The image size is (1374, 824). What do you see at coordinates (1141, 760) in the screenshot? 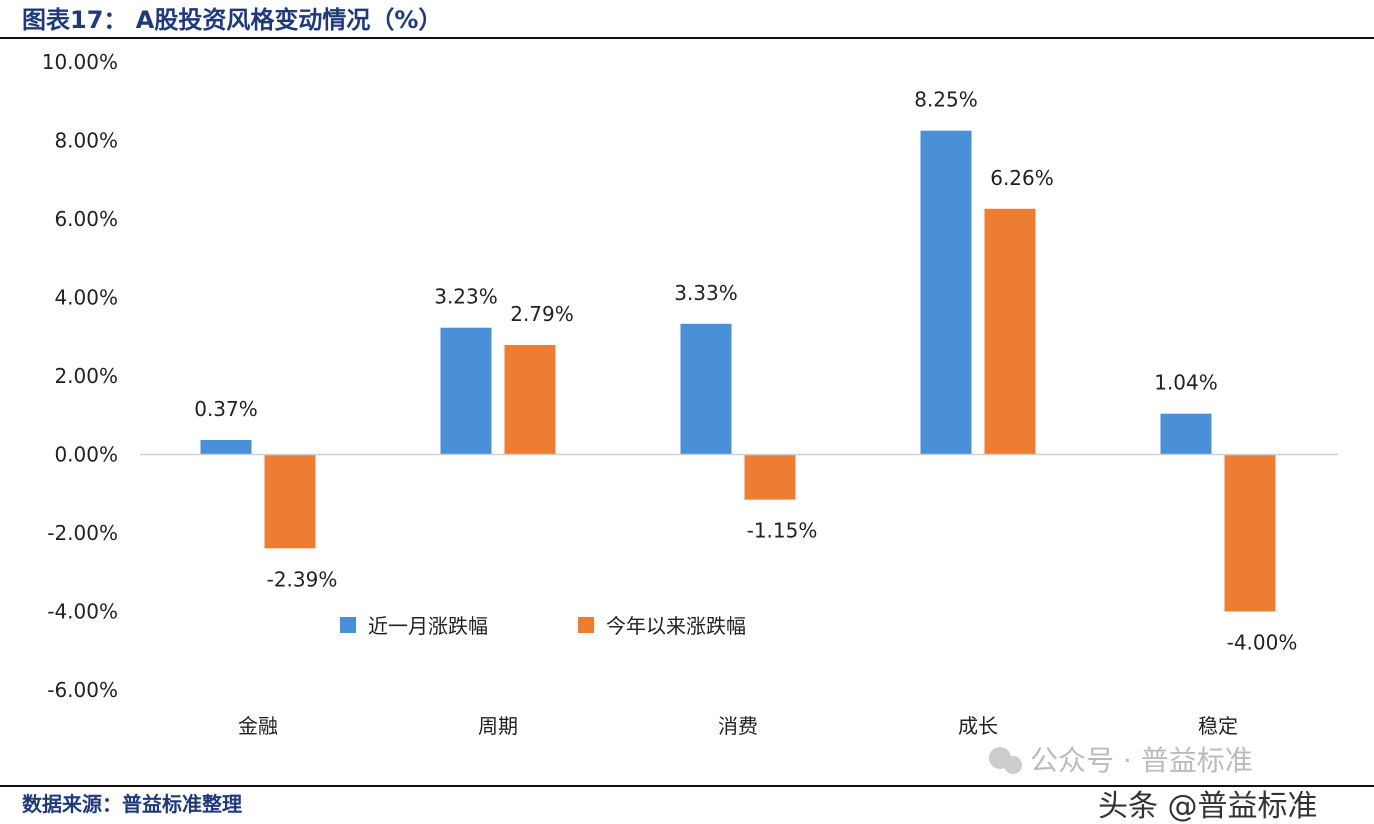
I see `watermark-line1: 公众号 · 普益标准` at bounding box center [1141, 760].